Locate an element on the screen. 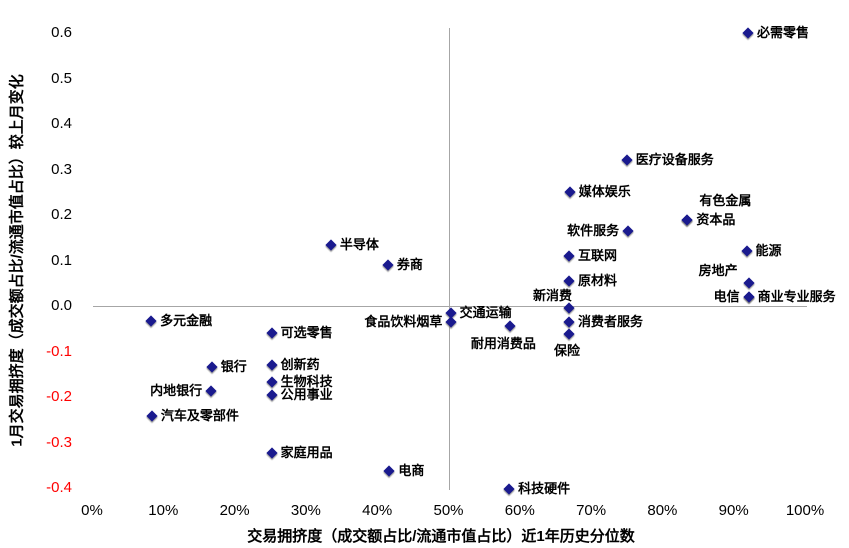  scatter-point-label: 有色金属 is located at coordinates (725, 200).